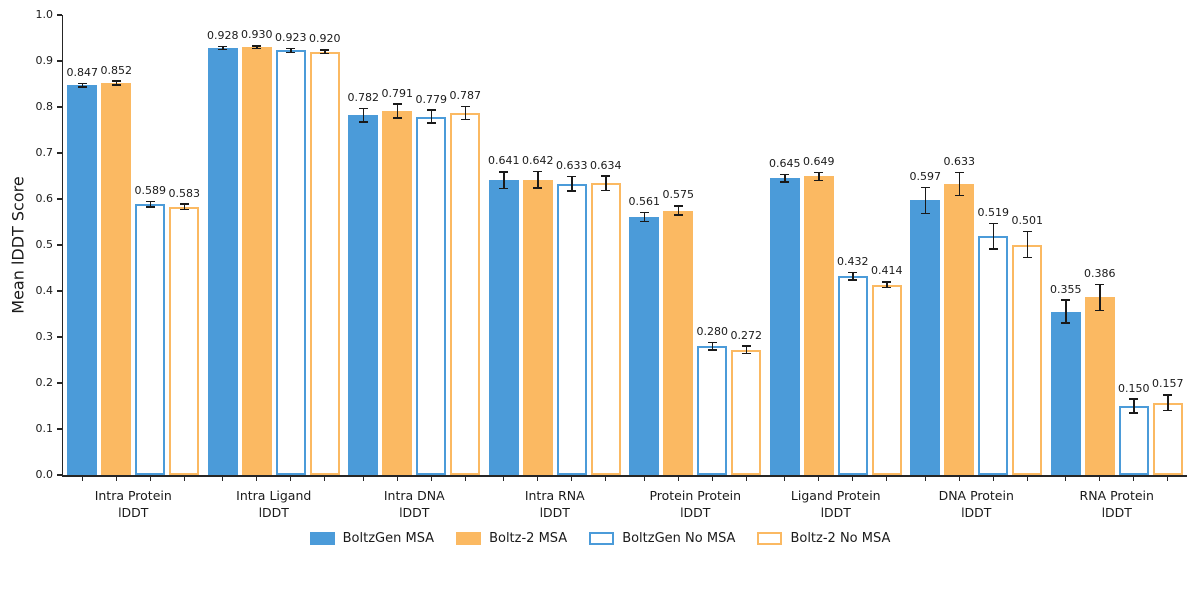 The image size is (1200, 591). I want to click on legend-label: BoltzGen No MSA, so click(679, 538).